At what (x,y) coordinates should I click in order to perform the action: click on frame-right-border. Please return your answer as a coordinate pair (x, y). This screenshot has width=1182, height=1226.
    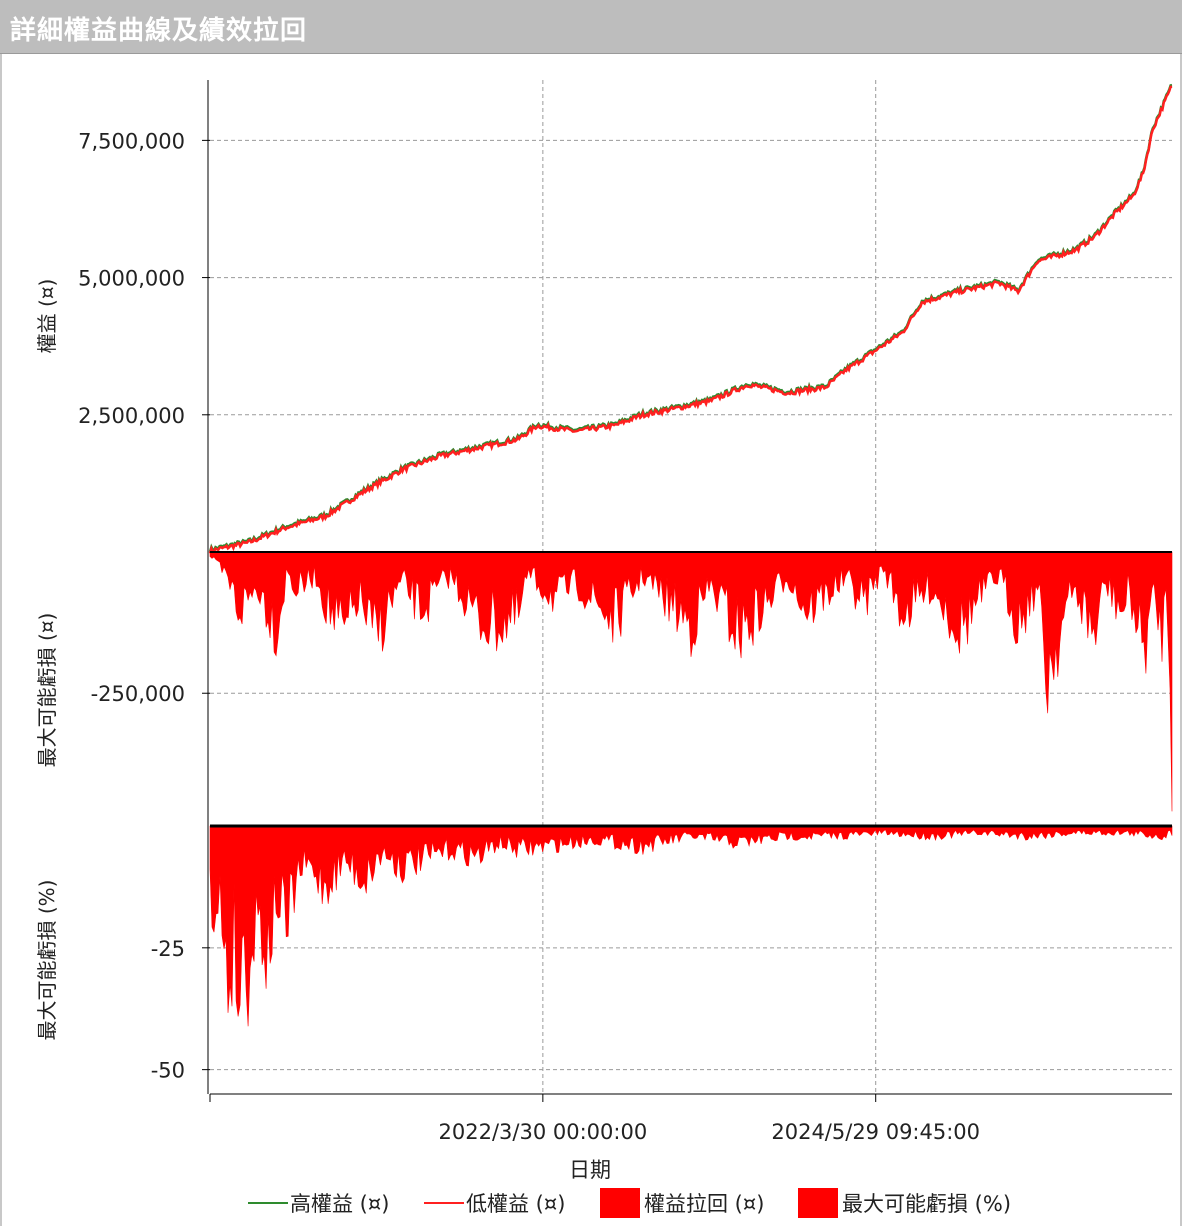
    Looking at the image, I should click on (1181, 640).